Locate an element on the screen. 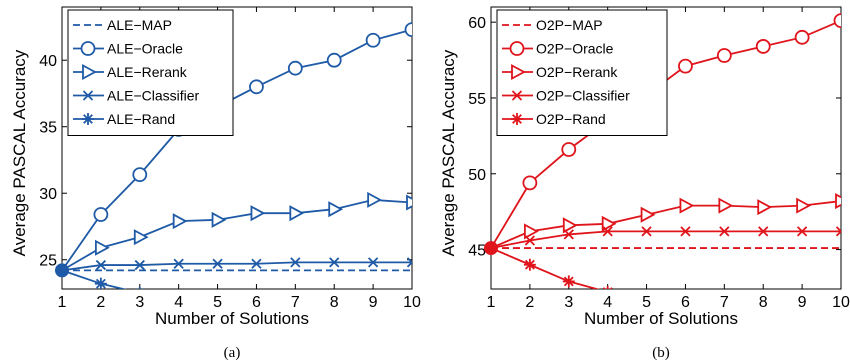  y-axis-label: Average PASCAL Accuracy is located at coordinates (448, 152).